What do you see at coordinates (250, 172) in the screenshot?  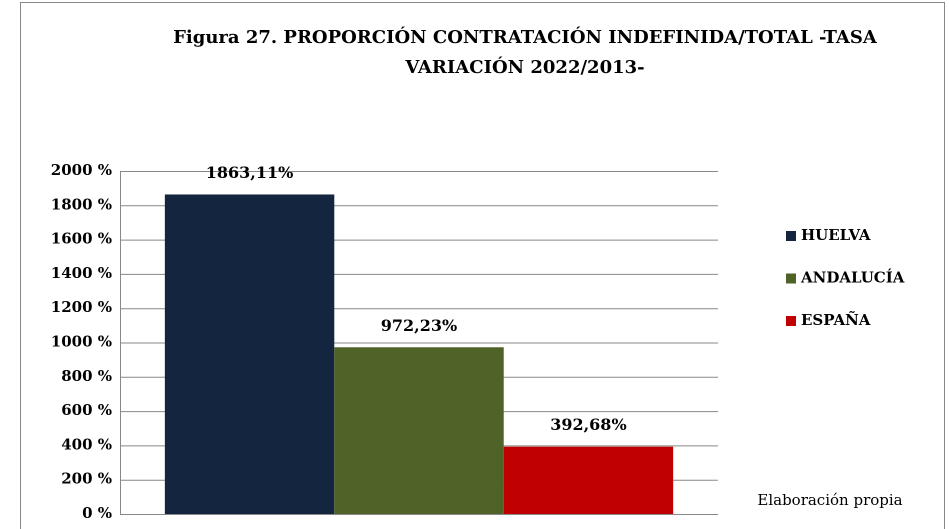 I see `value-label: 1863,11%` at bounding box center [250, 172].